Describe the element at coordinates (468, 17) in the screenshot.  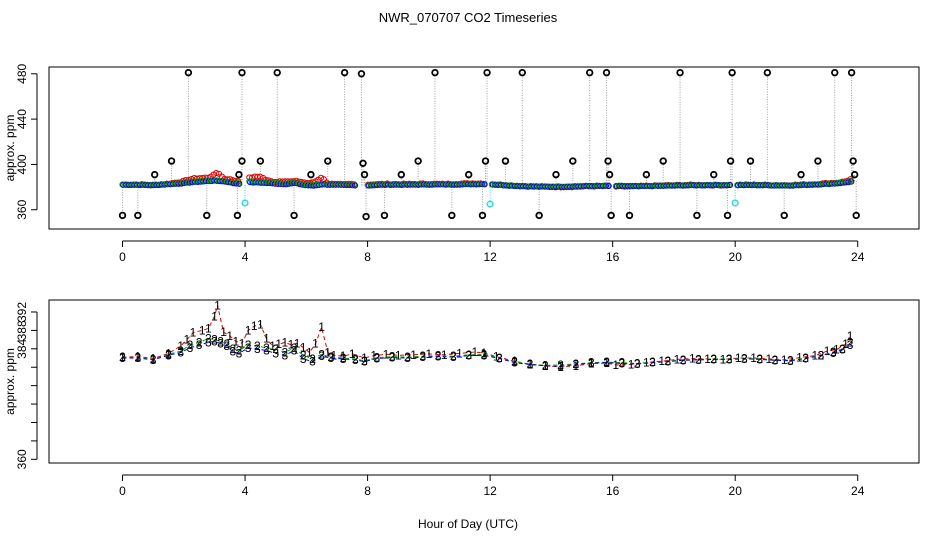
I see `chart-title: NWR_070707 CO2 Timeseries` at that location.